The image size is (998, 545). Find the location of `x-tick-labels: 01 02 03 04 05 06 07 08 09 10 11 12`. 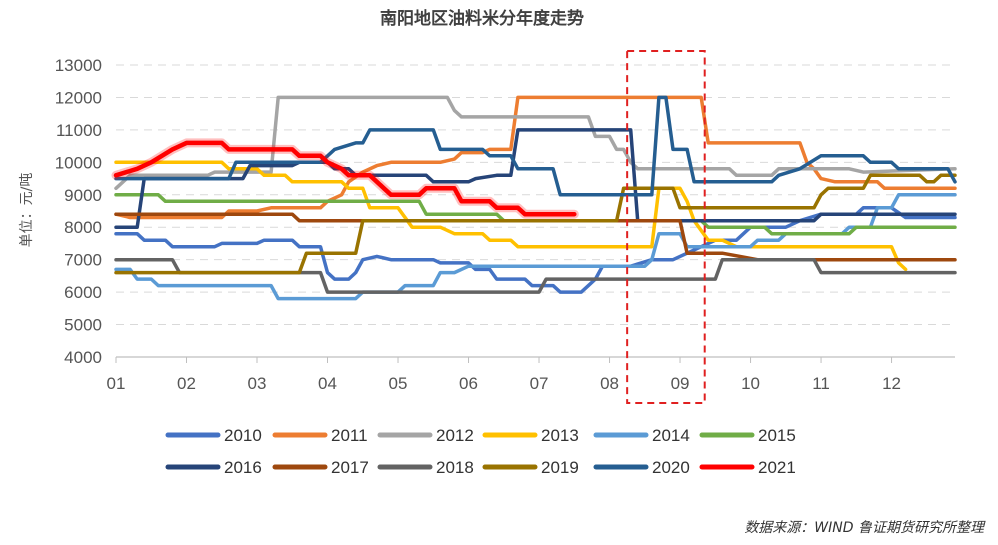

x-tick-labels: 01 02 03 04 05 06 07 08 09 10 11 12 is located at coordinates (504, 383).